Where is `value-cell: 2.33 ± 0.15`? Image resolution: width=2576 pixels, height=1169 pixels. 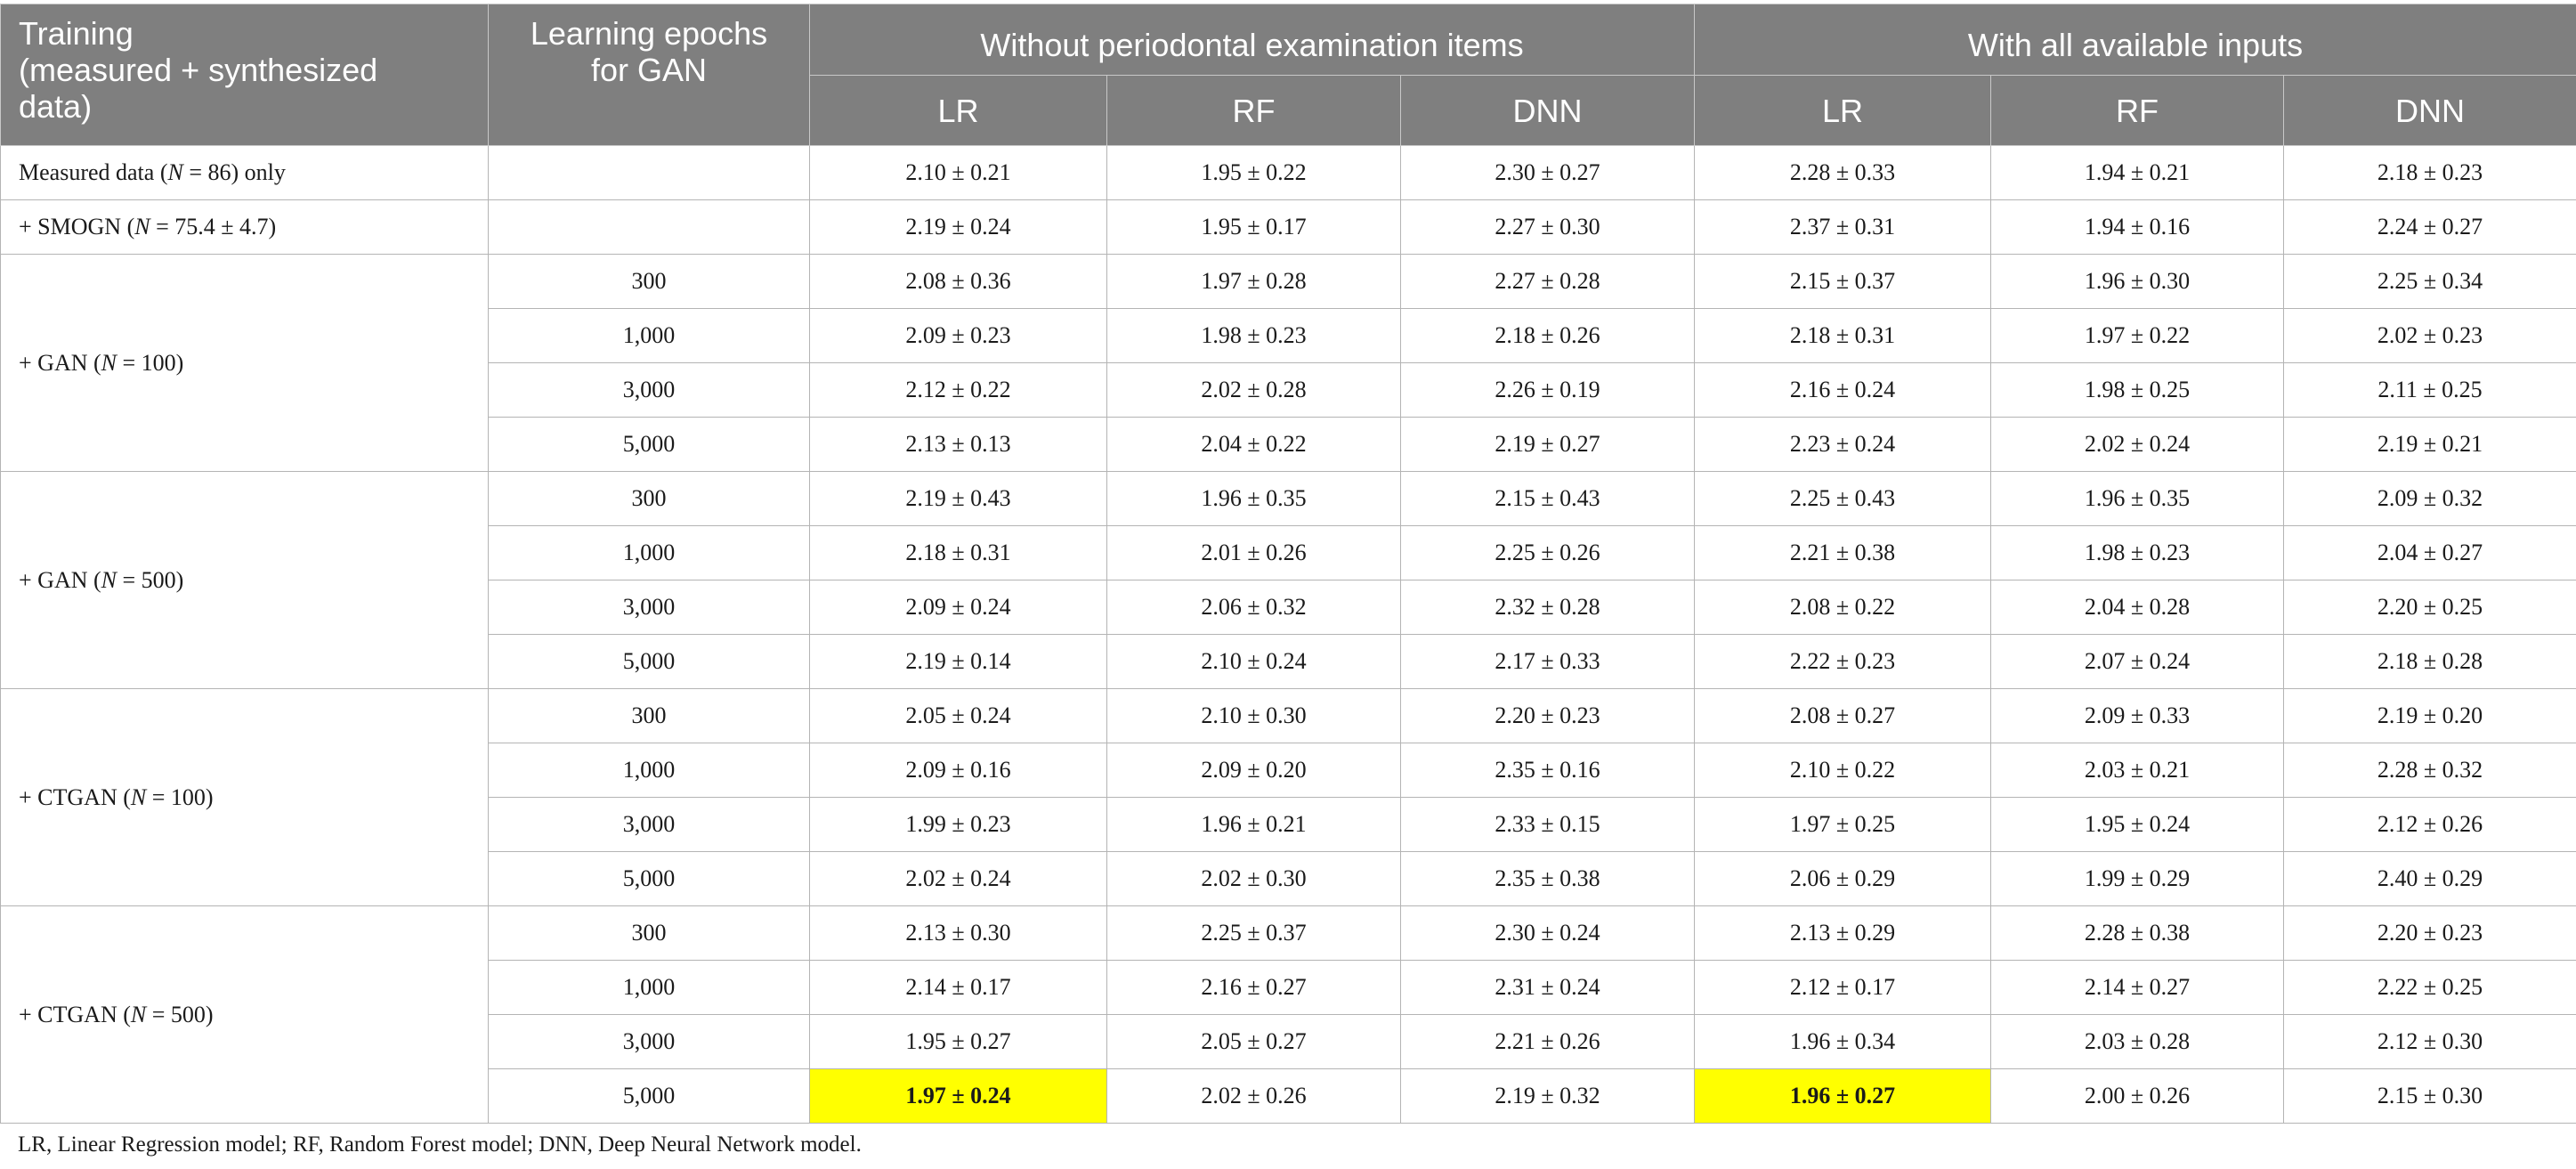
value-cell: 2.33 ± 0.15 is located at coordinates (1548, 824).